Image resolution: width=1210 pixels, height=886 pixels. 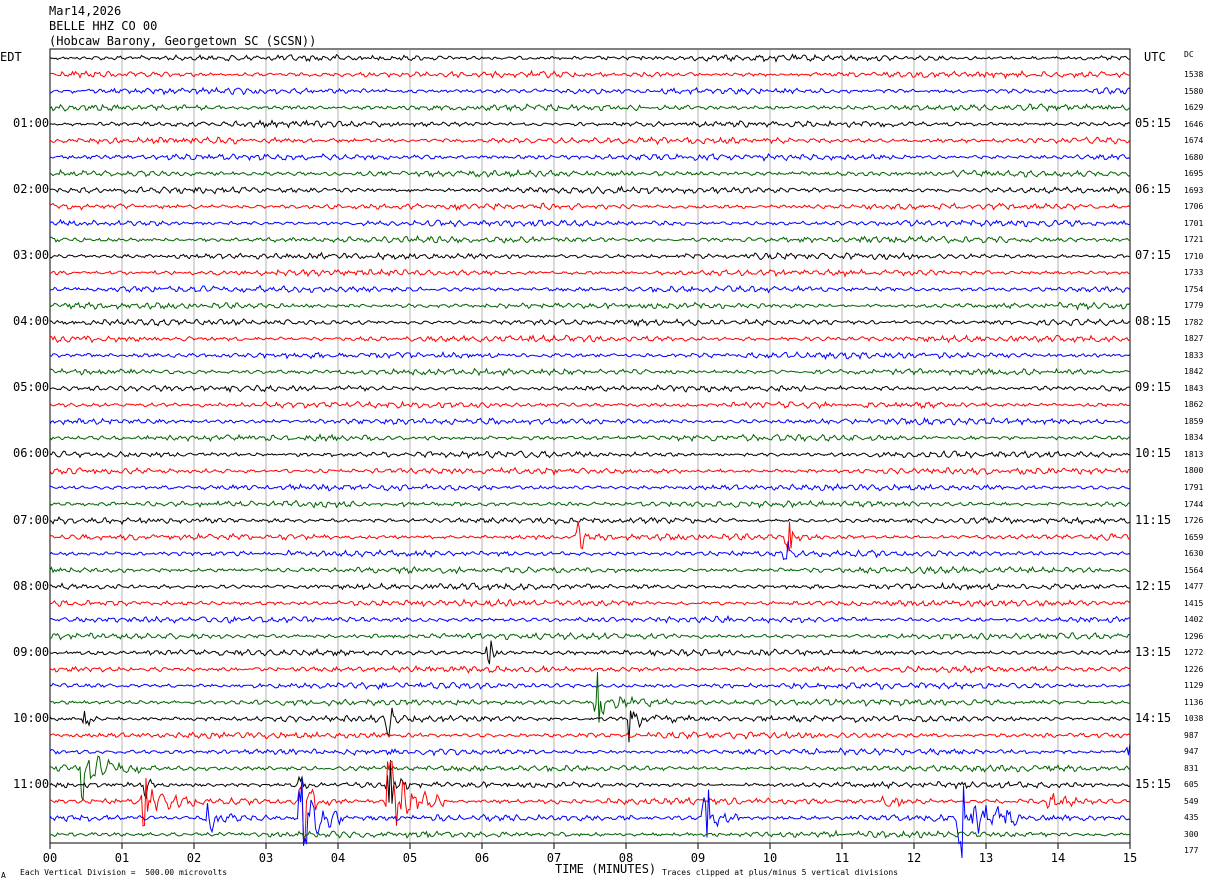 I want to click on utc-hour-label: 11:15, so click(x=1153, y=519).